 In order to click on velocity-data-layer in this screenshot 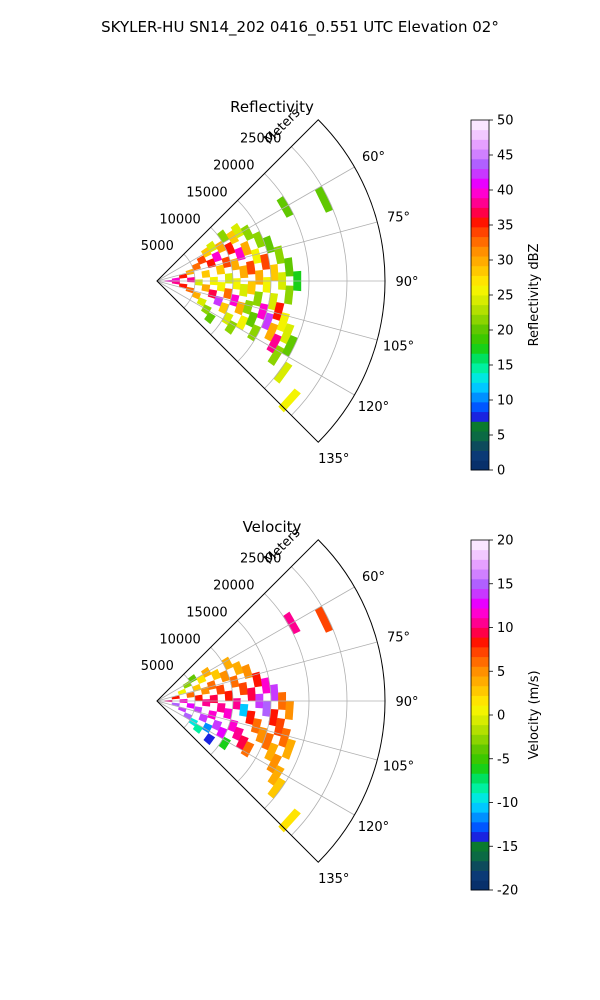, I will do `click(249, 719)`.